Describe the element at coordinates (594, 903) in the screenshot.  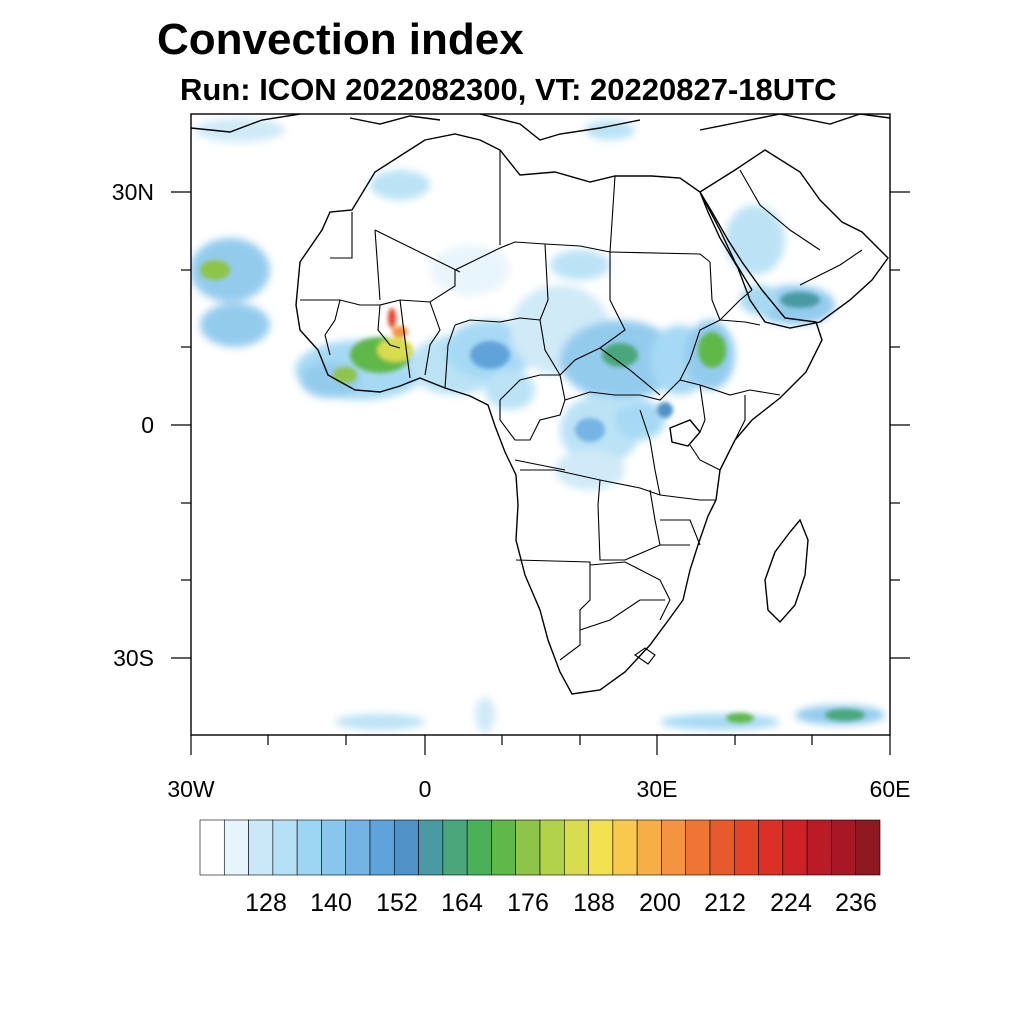
I see `colorbar-label: 188` at that location.